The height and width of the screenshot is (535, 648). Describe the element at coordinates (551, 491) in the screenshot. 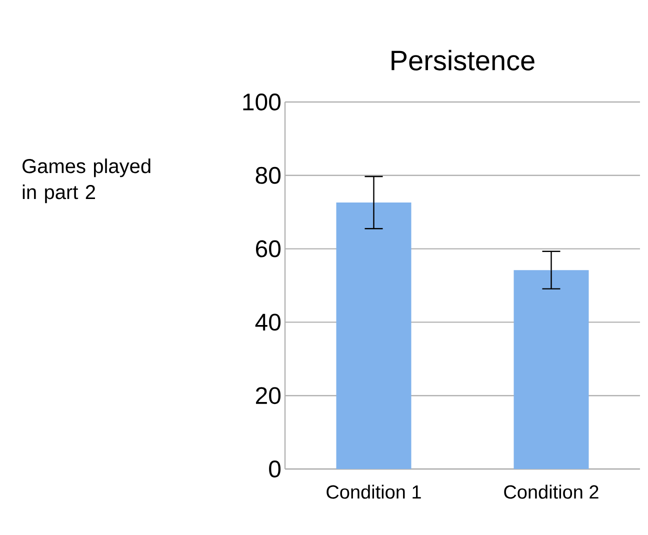

I see `x-tick-label: Condition 2` at that location.